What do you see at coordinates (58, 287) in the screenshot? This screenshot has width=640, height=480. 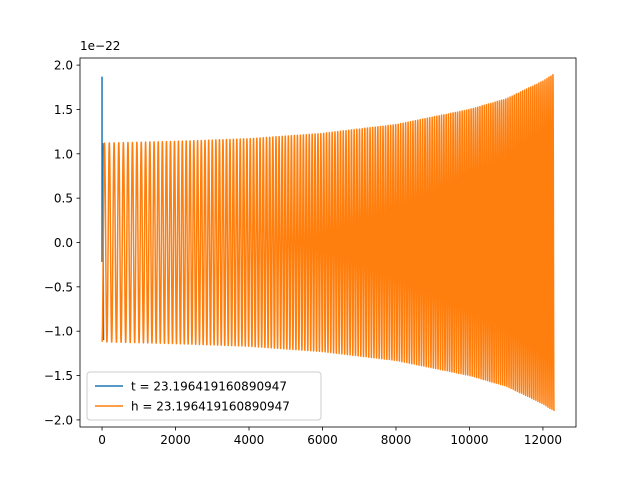 I see `y-tick-label: −0.5` at bounding box center [58, 287].